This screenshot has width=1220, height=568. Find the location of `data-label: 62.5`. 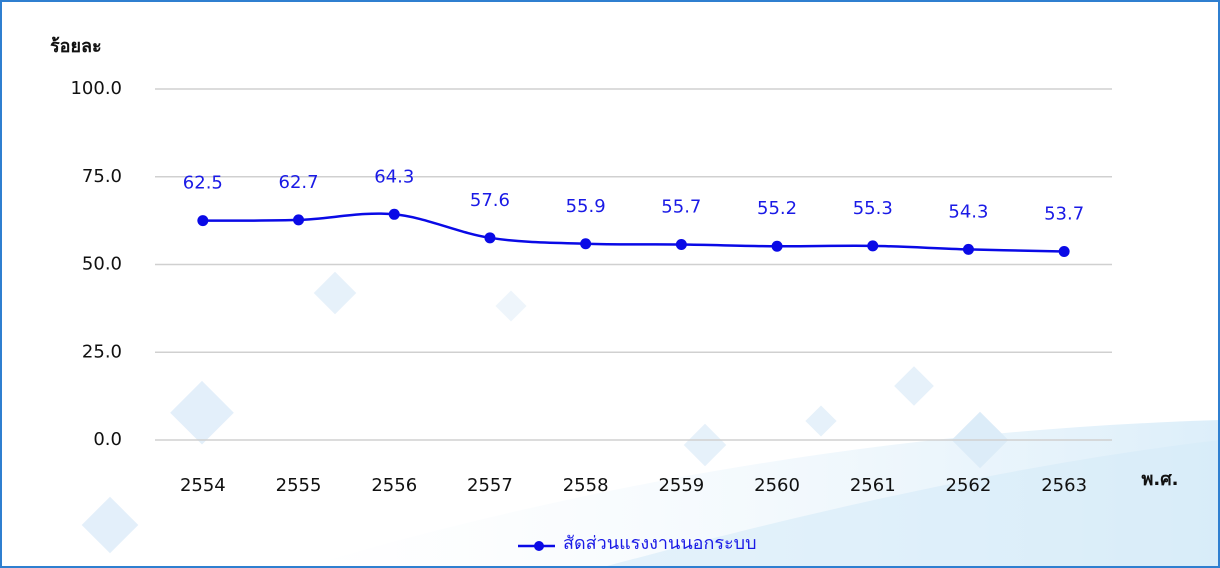

data-label: 62.5 is located at coordinates (203, 183).